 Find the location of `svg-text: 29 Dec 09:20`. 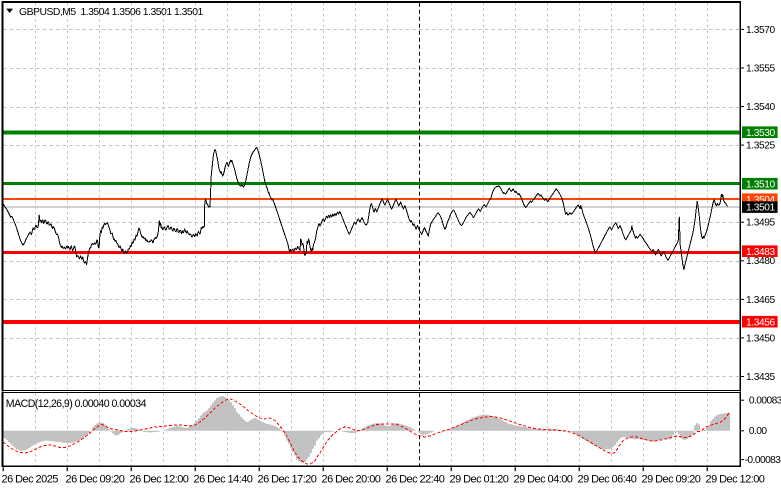

svg-text: 29 Dec 09:20 is located at coordinates (671, 480).